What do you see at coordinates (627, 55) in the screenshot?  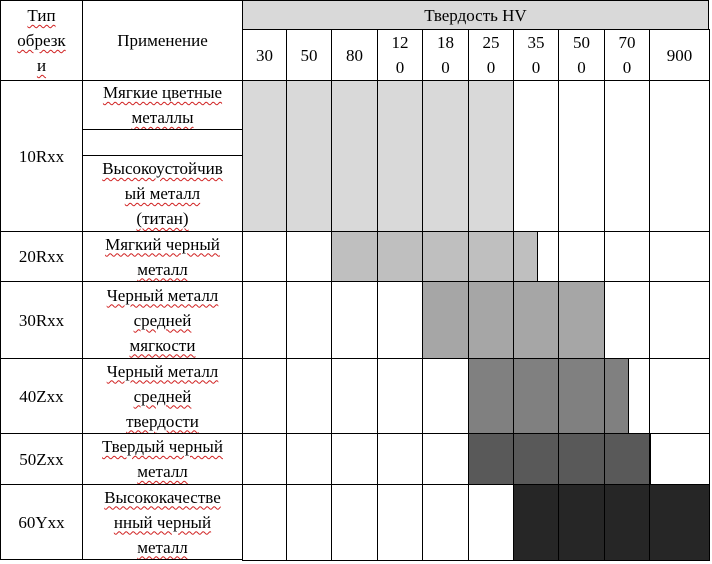 I see `header-hv-value: 70 0` at bounding box center [627, 55].